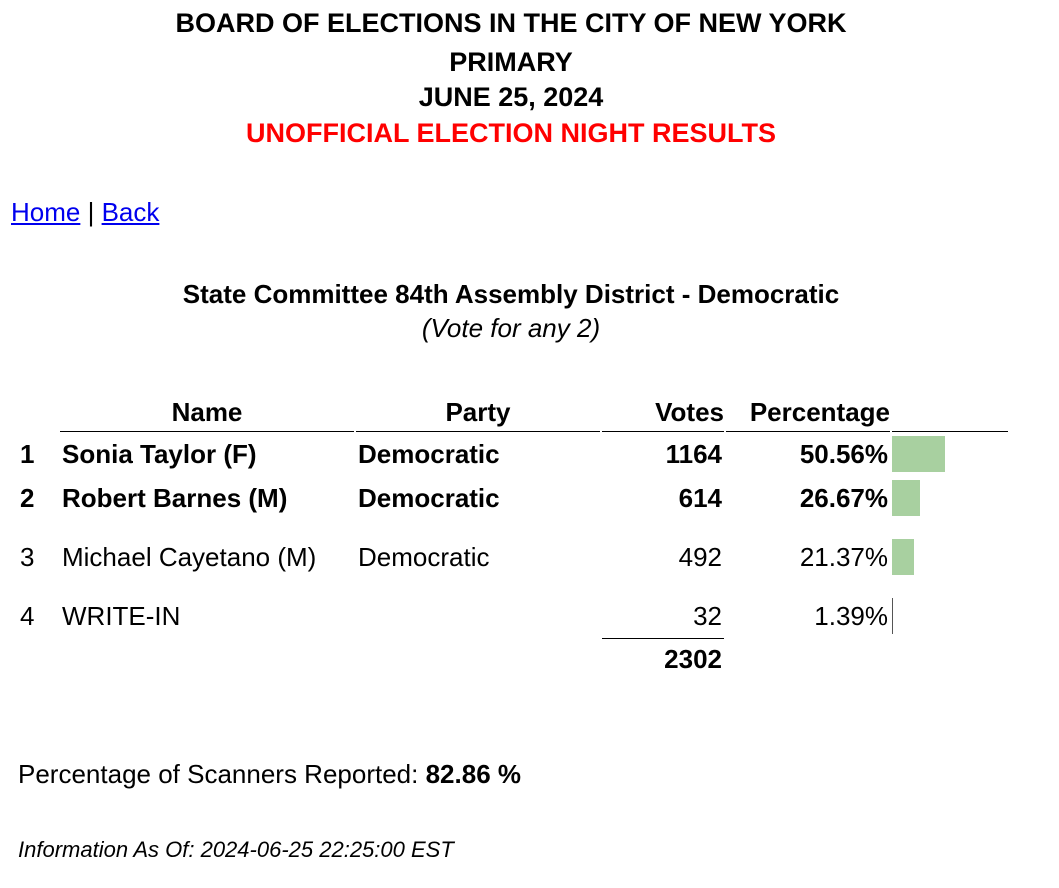 The image size is (1059, 888). I want to click on result-row: 2 Robert Barnes (M) Democratic 614 26.67%, so click(513, 498).